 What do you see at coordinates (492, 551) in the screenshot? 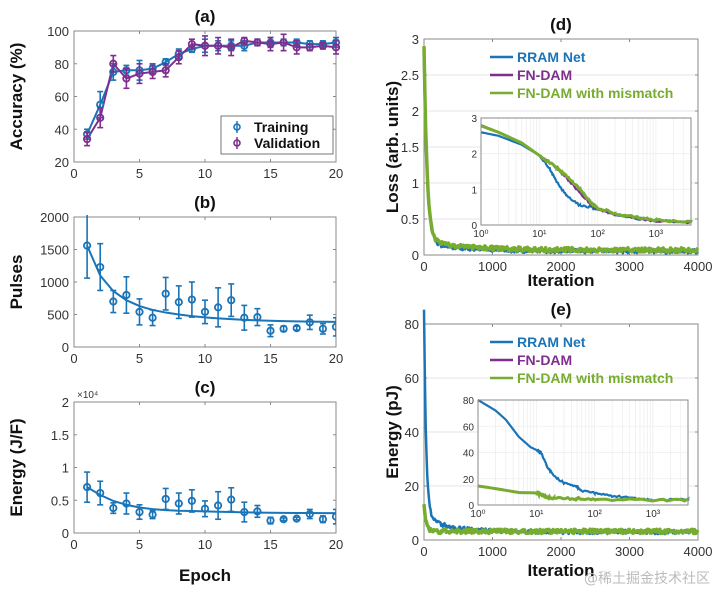
I see `x-tick-label: 1000` at bounding box center [492, 551].